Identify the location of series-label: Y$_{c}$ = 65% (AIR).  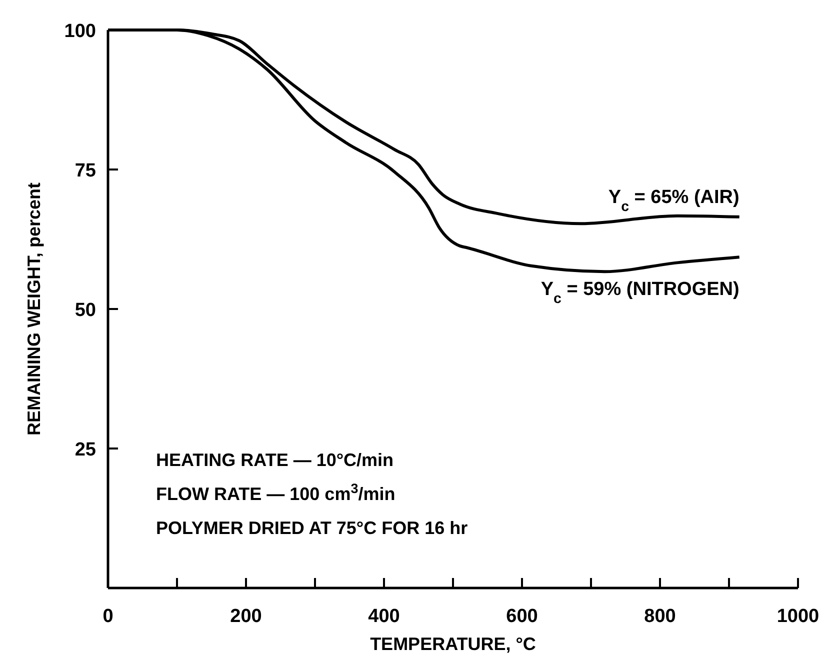
(674, 200).